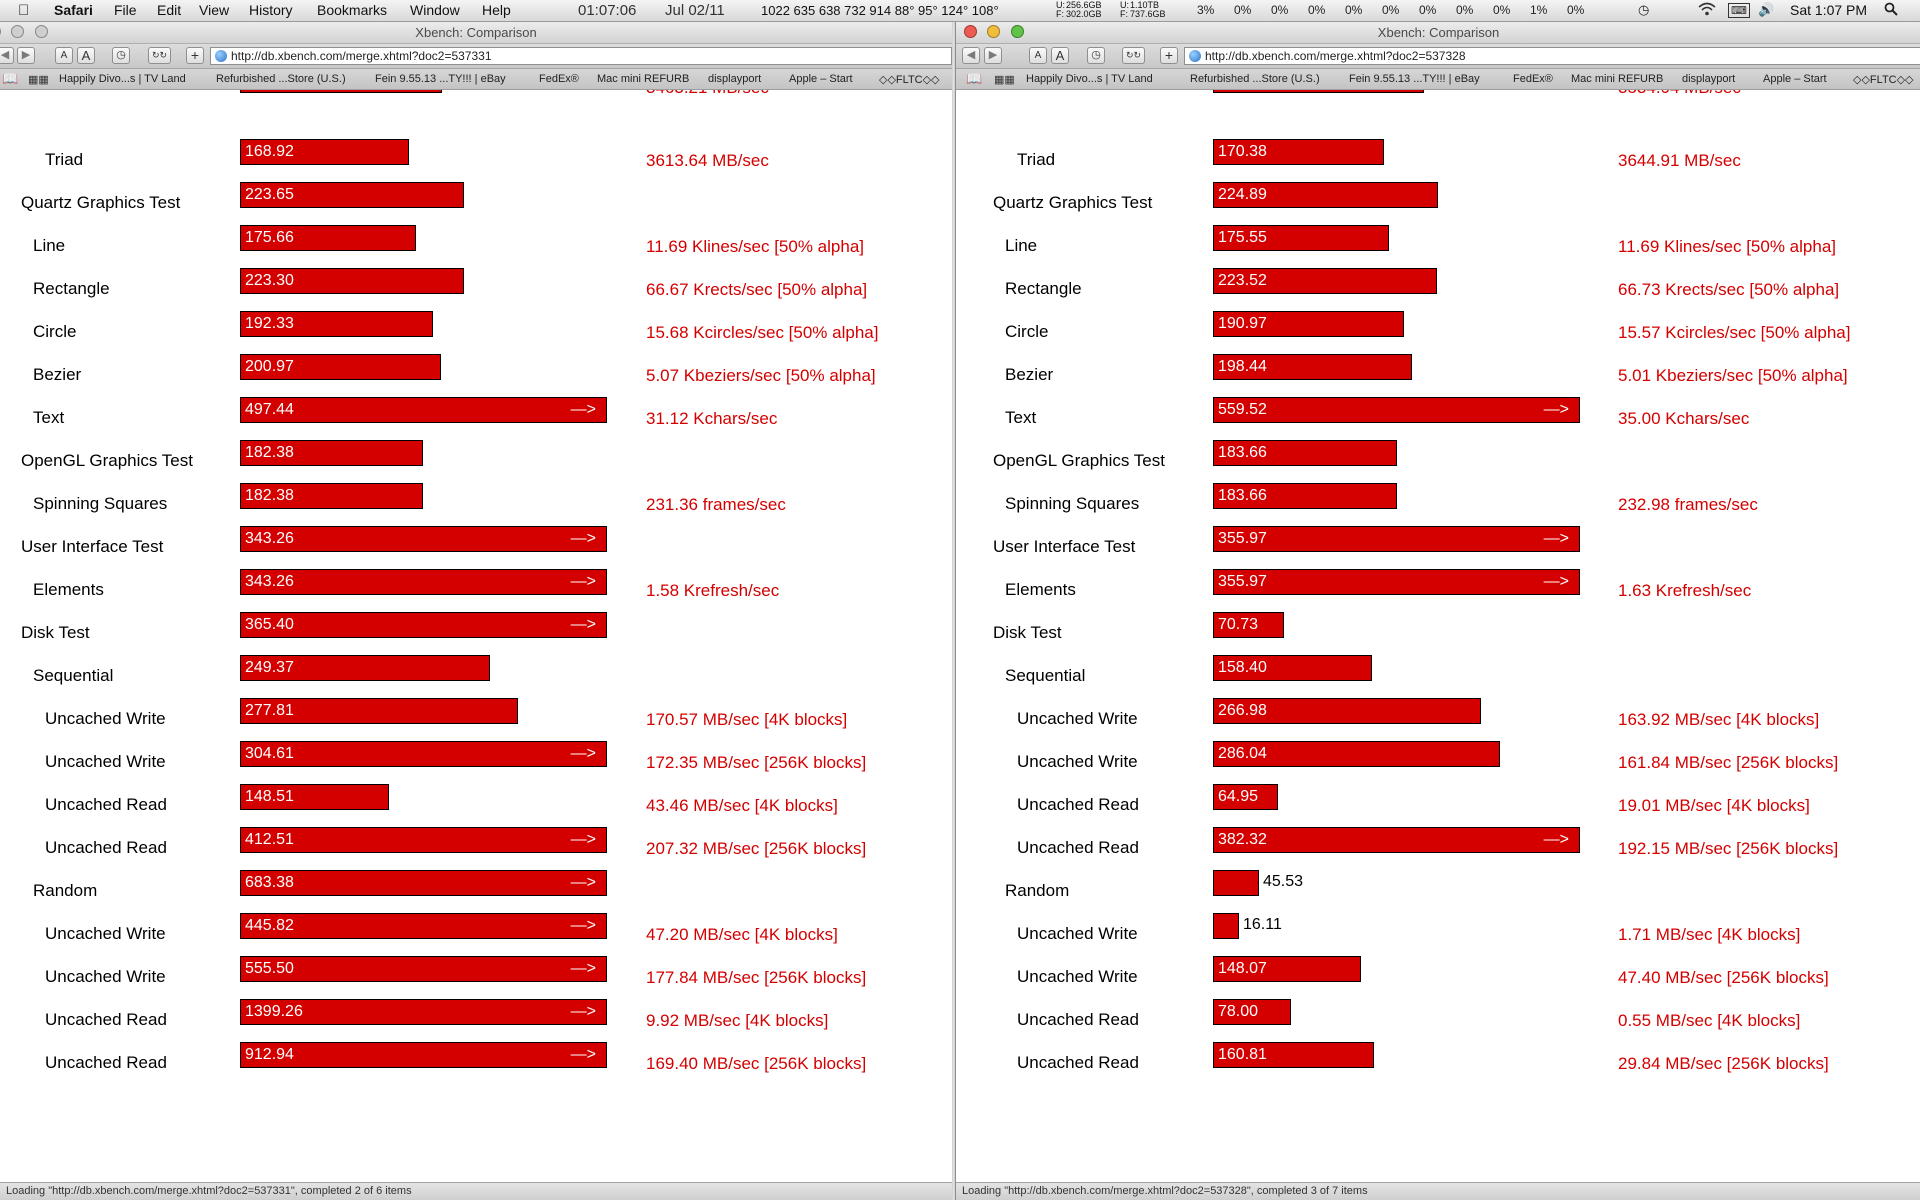 This screenshot has height=1200, width=1920. I want to click on score-bar: 158.40, so click(1292, 668).